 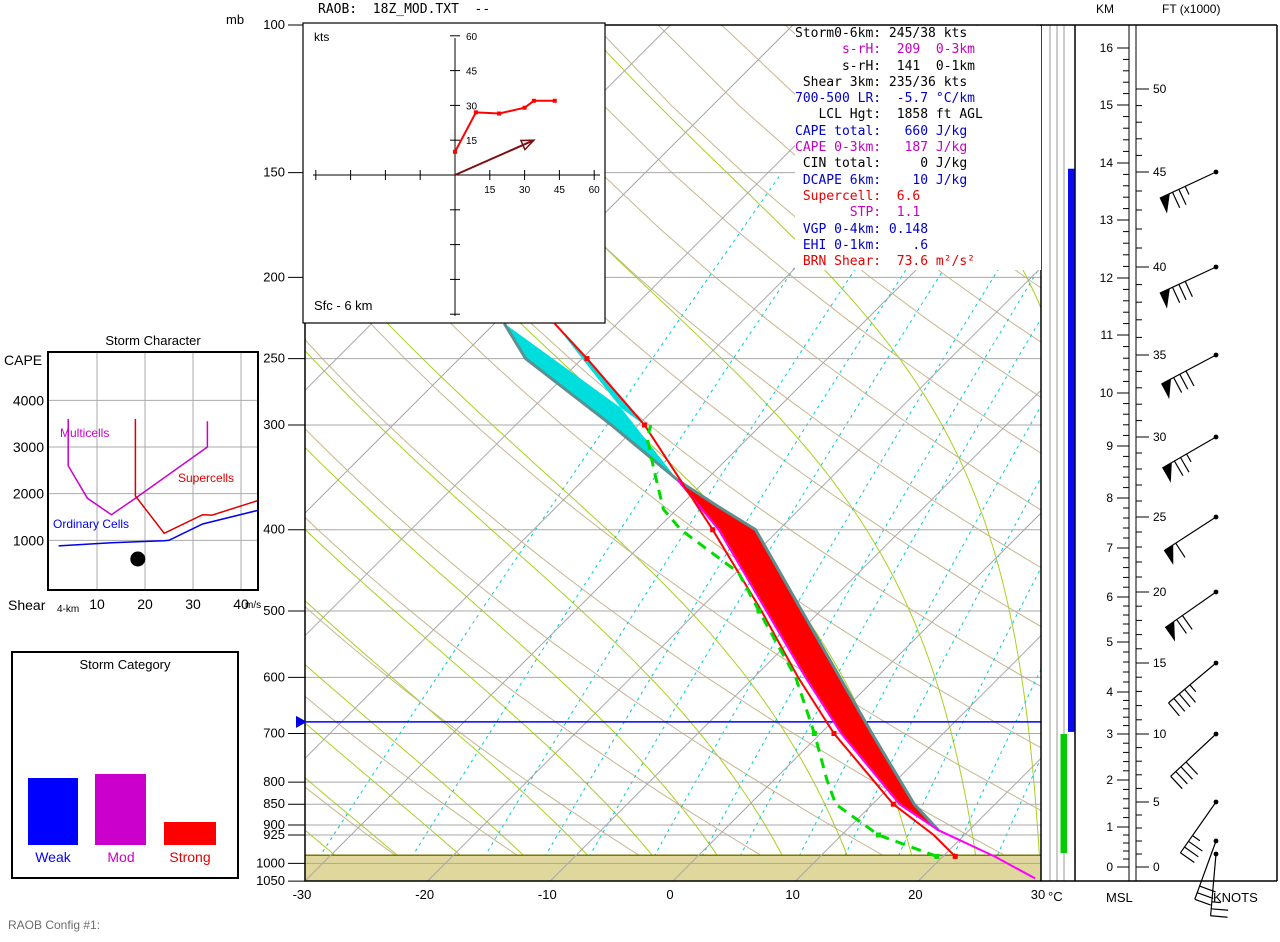 I want to click on km-tick-label: 16, so click(x=1107, y=48).